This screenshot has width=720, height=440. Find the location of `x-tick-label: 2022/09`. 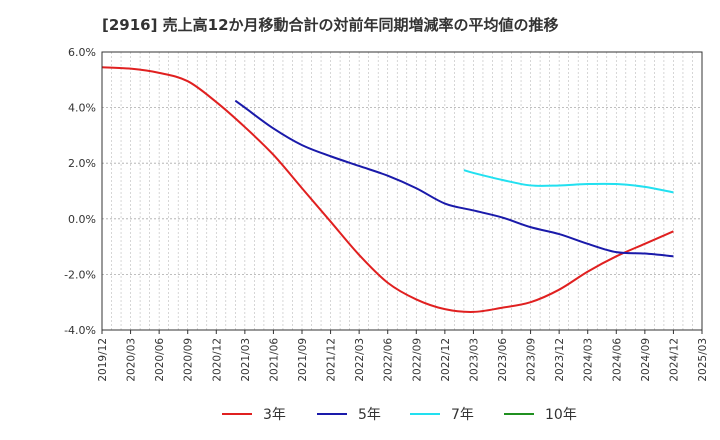

x-tick-label: 2022/09 is located at coordinates (417, 360).